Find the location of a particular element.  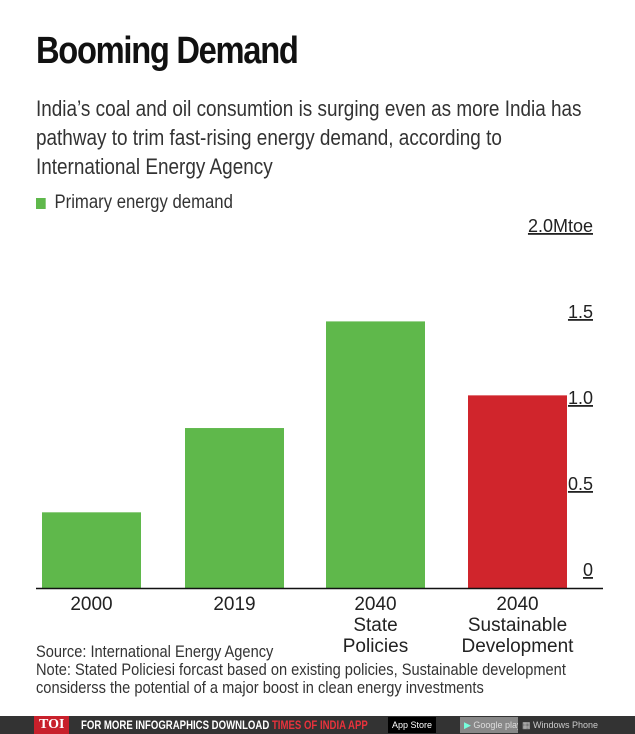

y-tick-label: 0 is located at coordinates (588, 570).